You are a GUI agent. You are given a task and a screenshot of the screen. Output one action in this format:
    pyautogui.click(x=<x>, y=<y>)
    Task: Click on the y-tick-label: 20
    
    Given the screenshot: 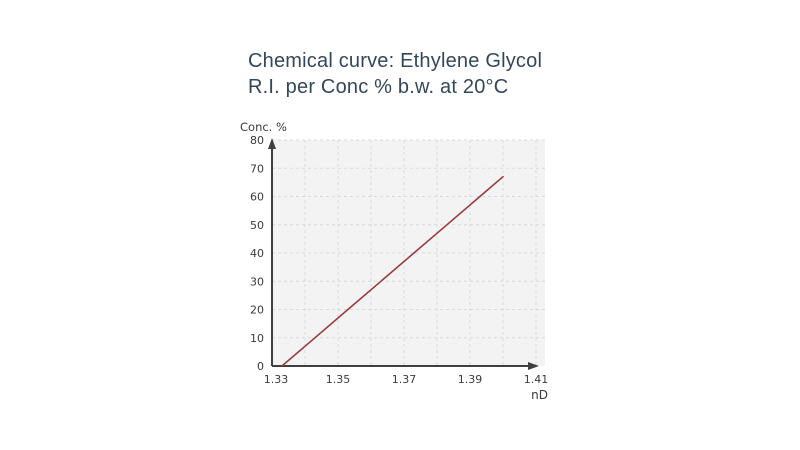 What is the action you would take?
    pyautogui.click(x=257, y=310)
    